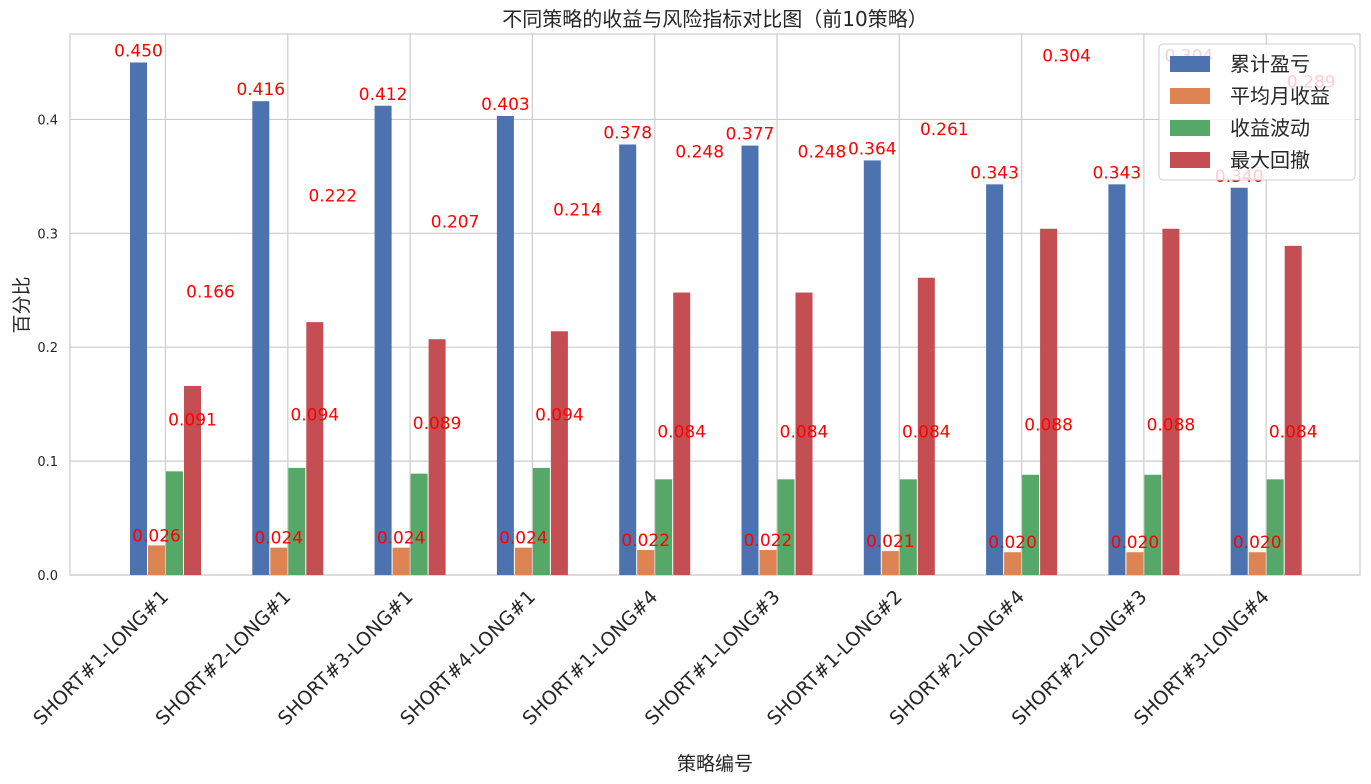 The height and width of the screenshot is (784, 1371). What do you see at coordinates (210, 292) in the screenshot?
I see `data-label-series-3-cat-0: 0.166` at bounding box center [210, 292].